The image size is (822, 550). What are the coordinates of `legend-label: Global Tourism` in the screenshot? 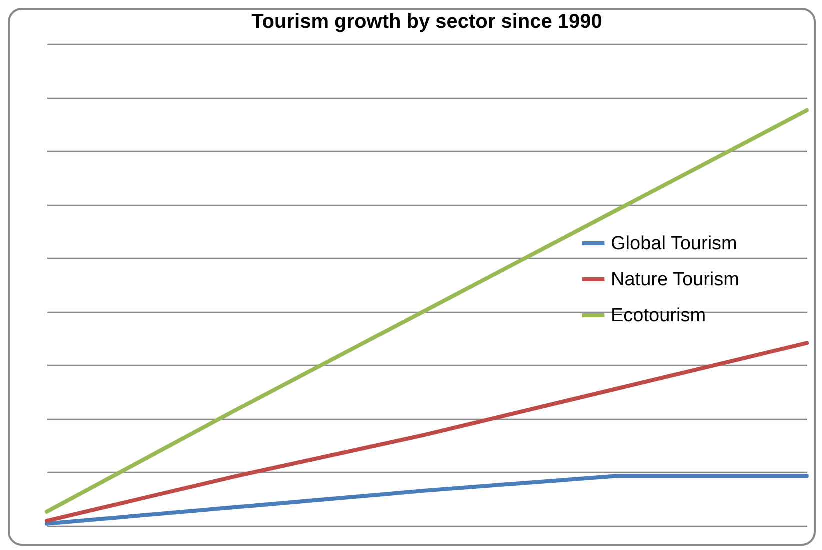 It's located at (674, 244).